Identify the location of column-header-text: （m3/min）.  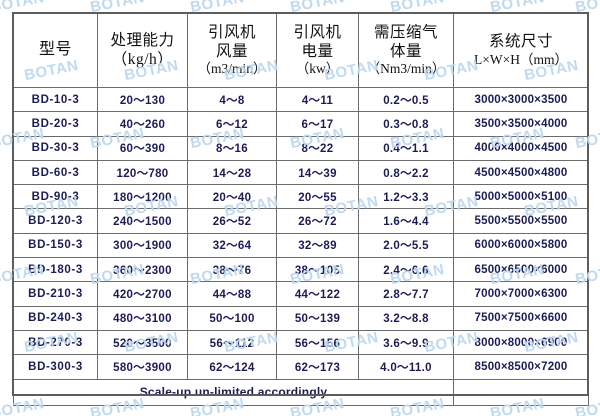
(232, 68).